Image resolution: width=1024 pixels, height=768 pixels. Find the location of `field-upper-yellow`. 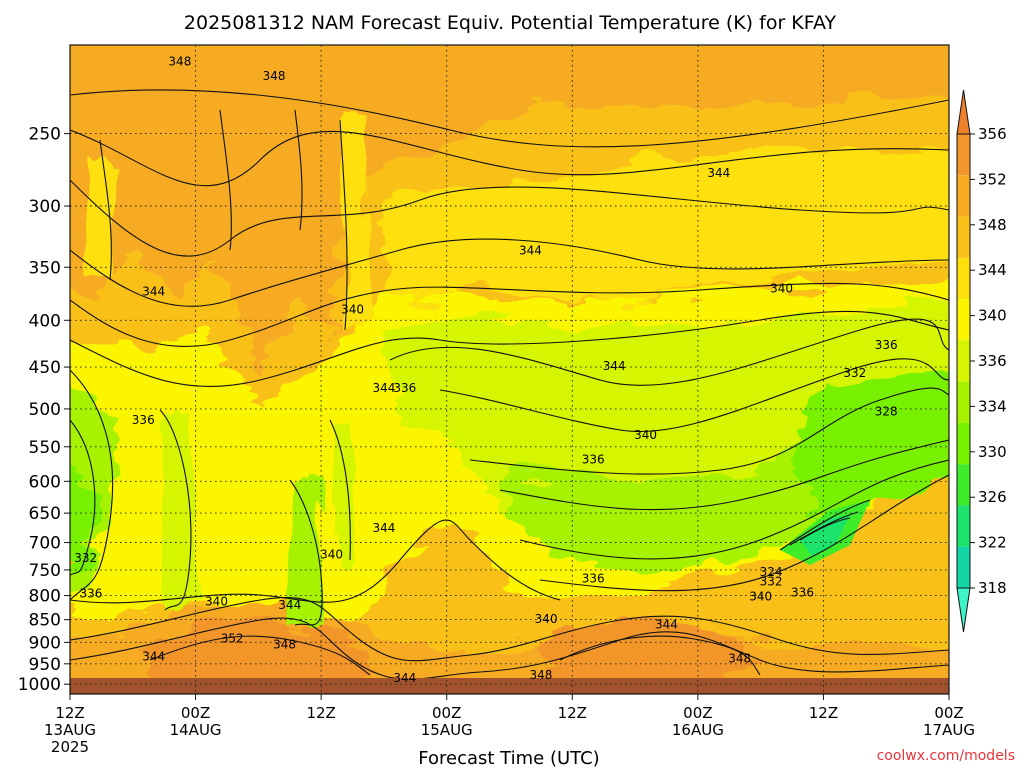

field-upper-yellow is located at coordinates (664, 235).